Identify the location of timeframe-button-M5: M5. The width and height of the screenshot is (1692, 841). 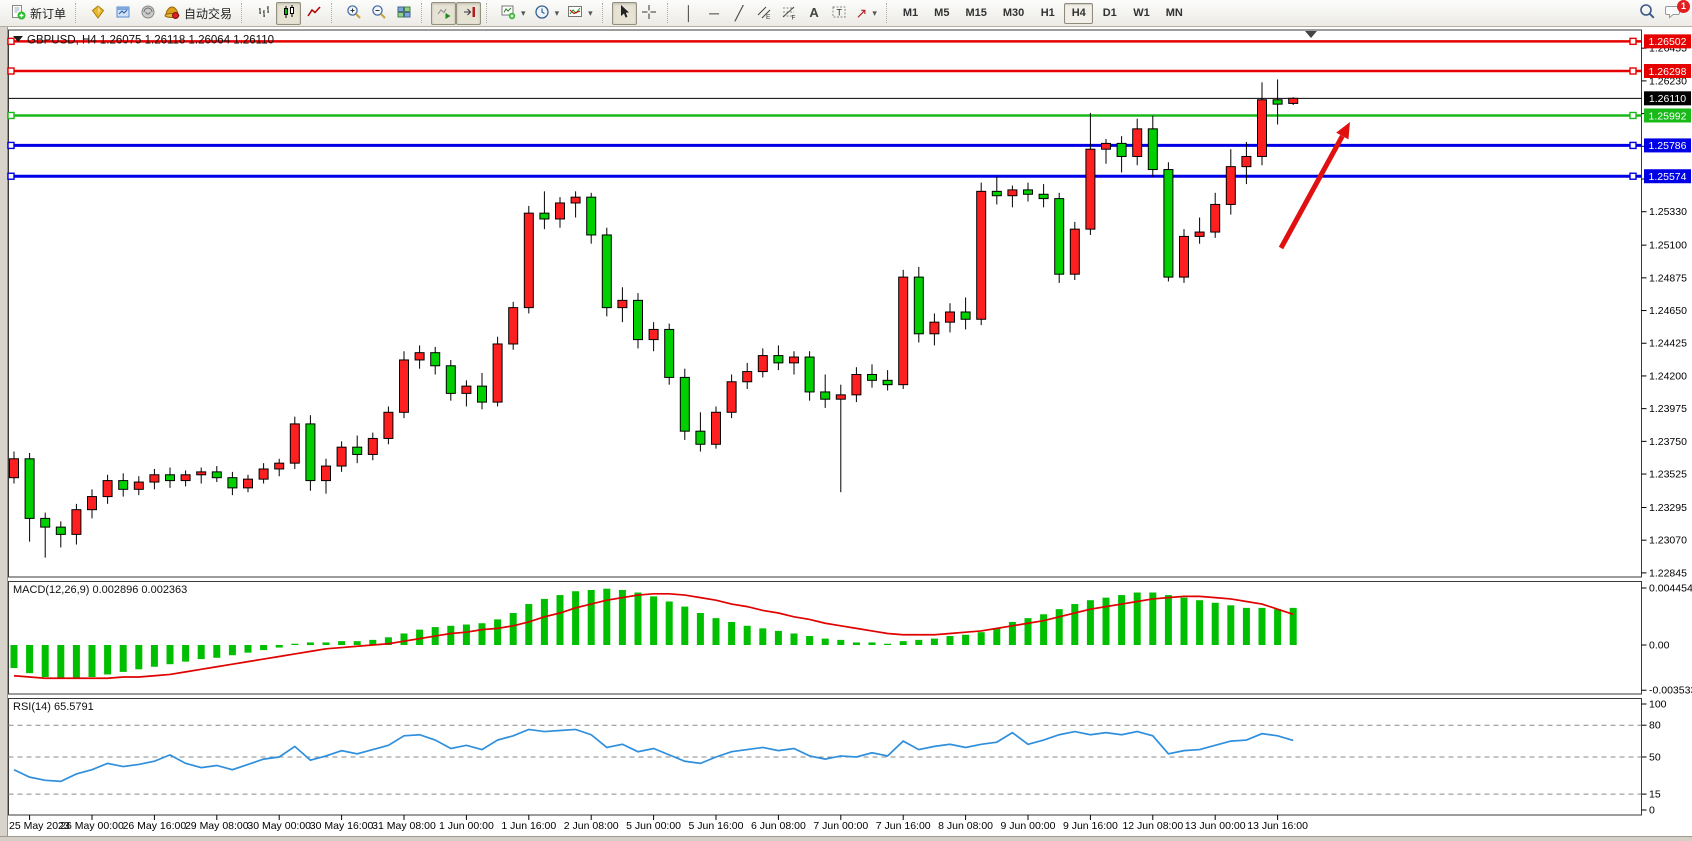
(941, 13).